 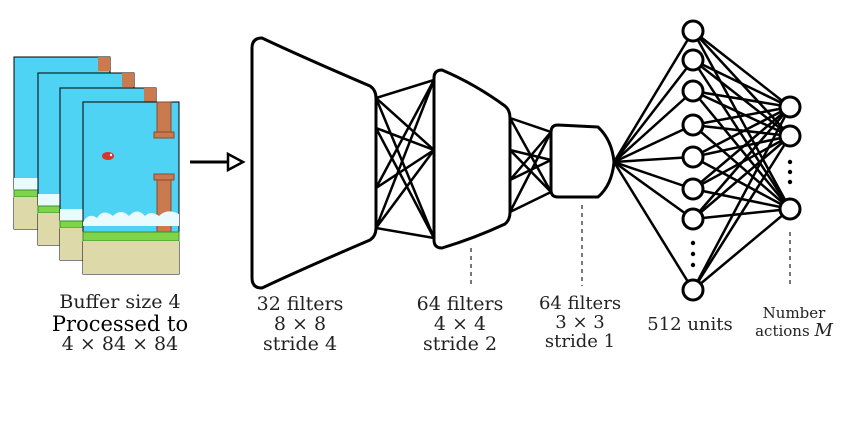 What do you see at coordinates (131, 188) in the screenshot?
I see `game-frame-front` at bounding box center [131, 188].